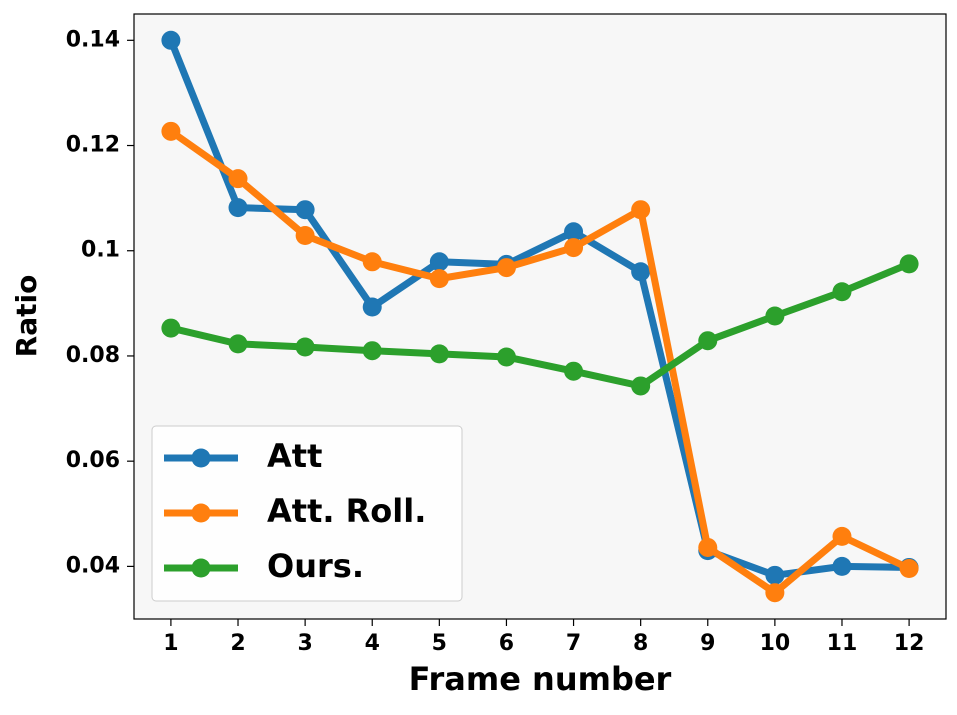  Describe the element at coordinates (93, 460) in the screenshot. I see `y-tick-label: 0.06` at that location.